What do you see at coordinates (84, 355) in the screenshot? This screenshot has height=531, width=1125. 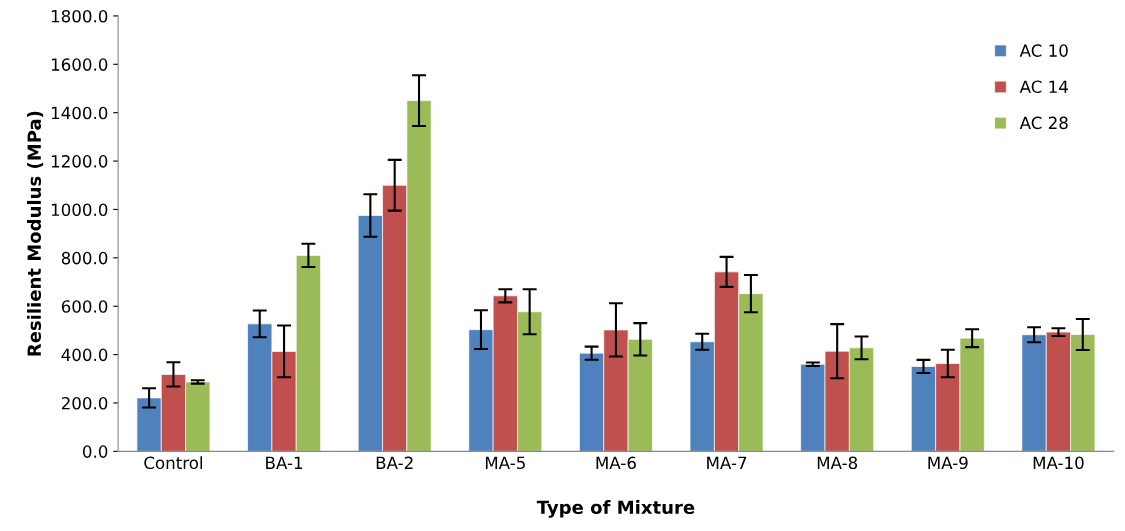 I see `y-tick-label: 400.0` at bounding box center [84, 355].